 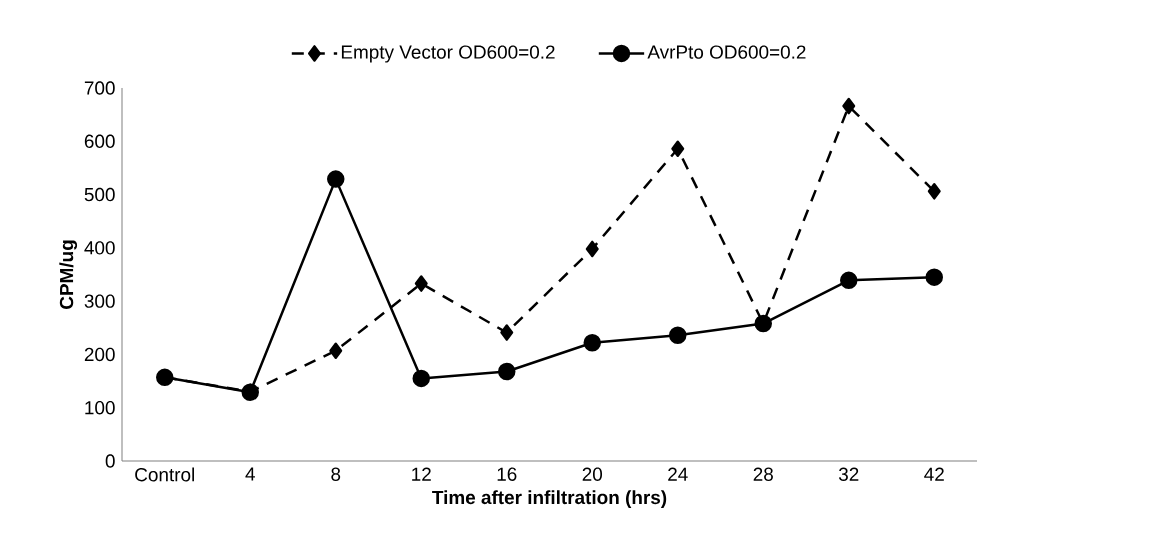 I want to click on y-tick-label: 400, so click(x=99, y=248).